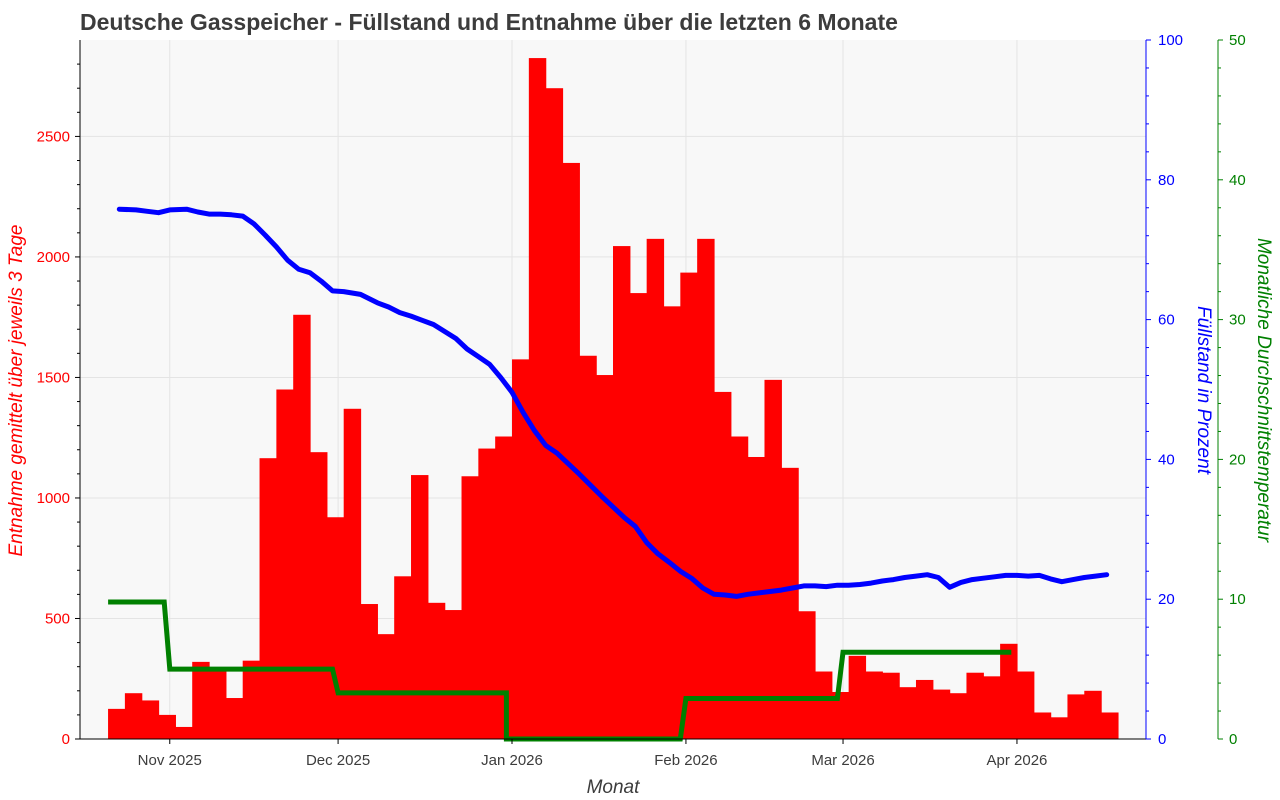 The image size is (1280, 800). What do you see at coordinates (1166, 180) in the screenshot?
I see `fill-level-tick-label: 80` at bounding box center [1166, 180].